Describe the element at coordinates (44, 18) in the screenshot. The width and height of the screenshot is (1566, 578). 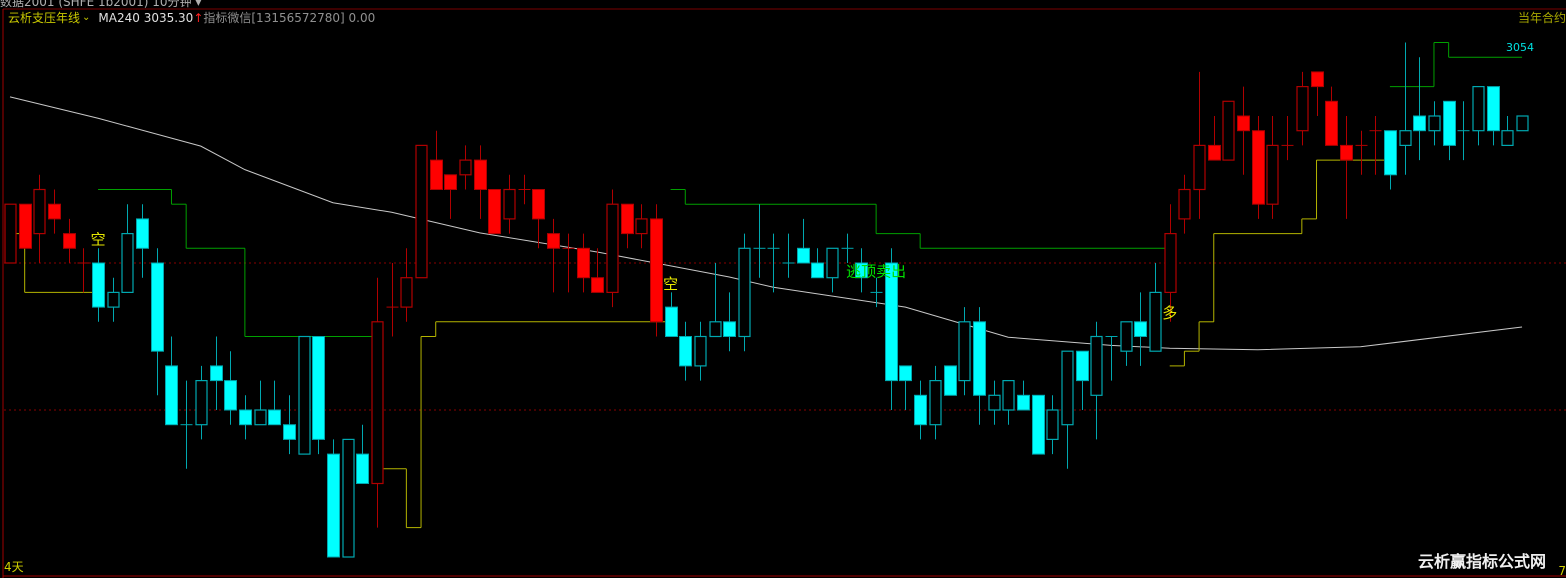
I see `indicator-name: 云析支压年线` at that location.